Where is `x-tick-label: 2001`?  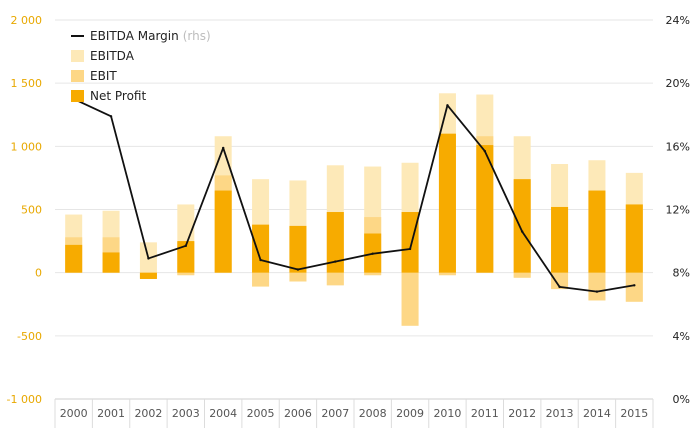
x-tick-label: 2001 is located at coordinates (111, 413).